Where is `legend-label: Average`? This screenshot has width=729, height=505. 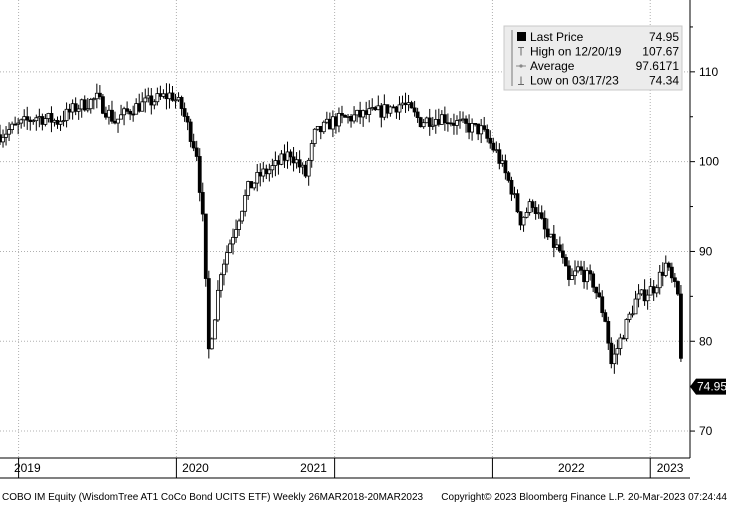
legend-label: Average is located at coordinates (552, 66).